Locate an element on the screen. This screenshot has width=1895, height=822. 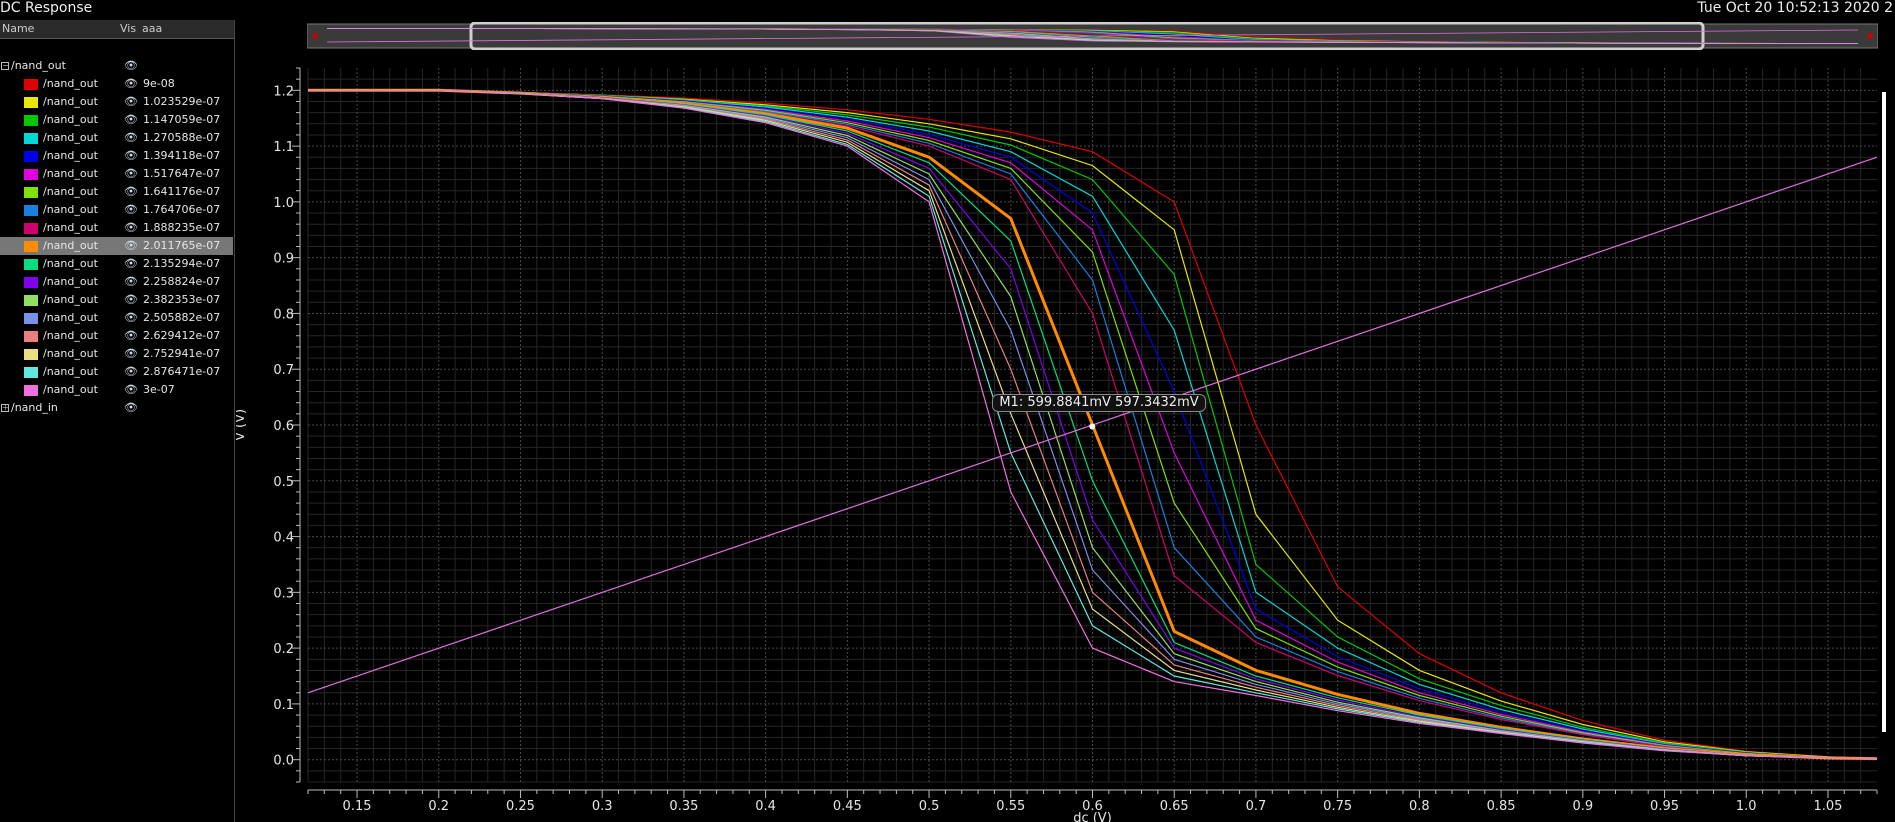
scroll-right-arrow is located at coordinates (1871, 36).